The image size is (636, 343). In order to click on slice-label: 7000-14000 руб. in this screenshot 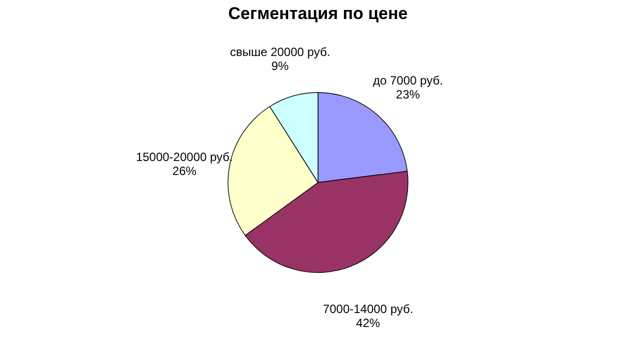, I will do `click(368, 309)`.